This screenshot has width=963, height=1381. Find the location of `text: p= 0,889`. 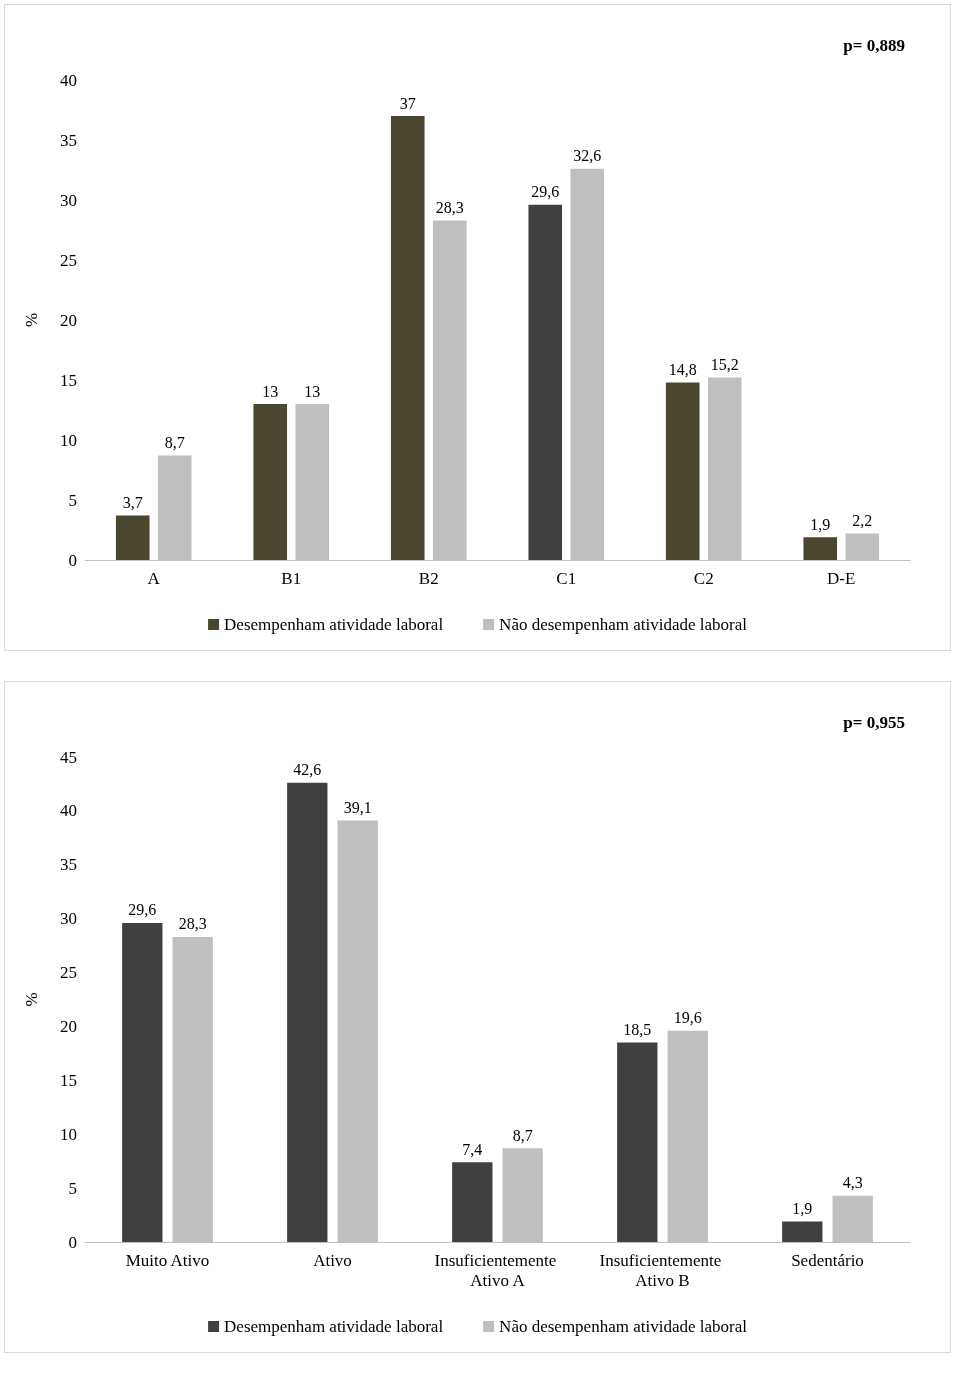

text: p= 0,889 is located at coordinates (874, 45).